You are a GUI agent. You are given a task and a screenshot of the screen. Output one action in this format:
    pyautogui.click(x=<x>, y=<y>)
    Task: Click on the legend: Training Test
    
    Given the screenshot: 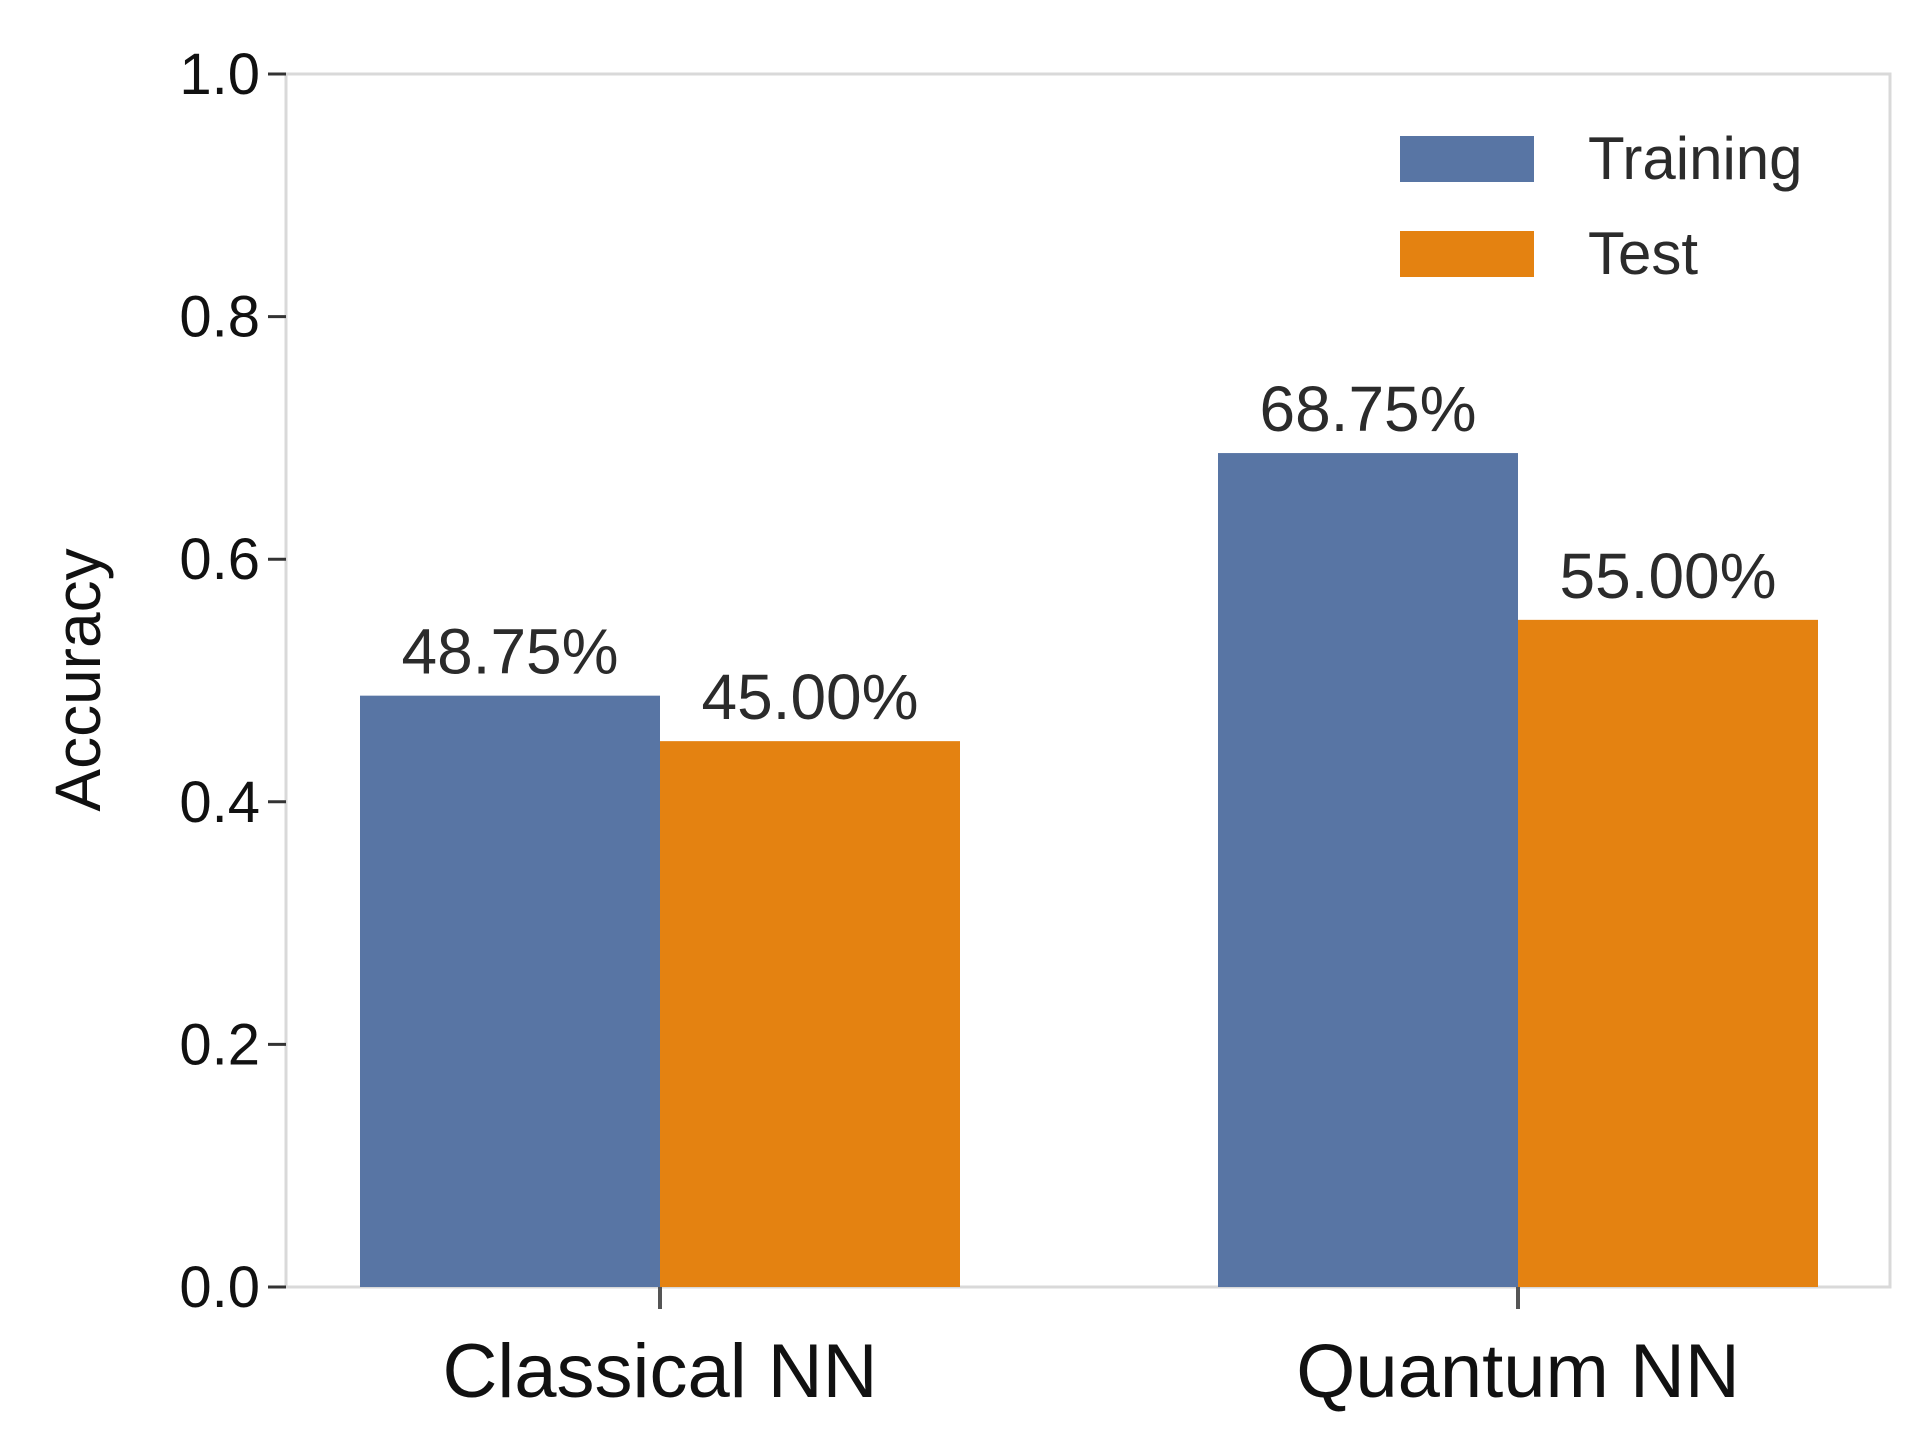 What is the action you would take?
    pyautogui.click(x=1601, y=206)
    